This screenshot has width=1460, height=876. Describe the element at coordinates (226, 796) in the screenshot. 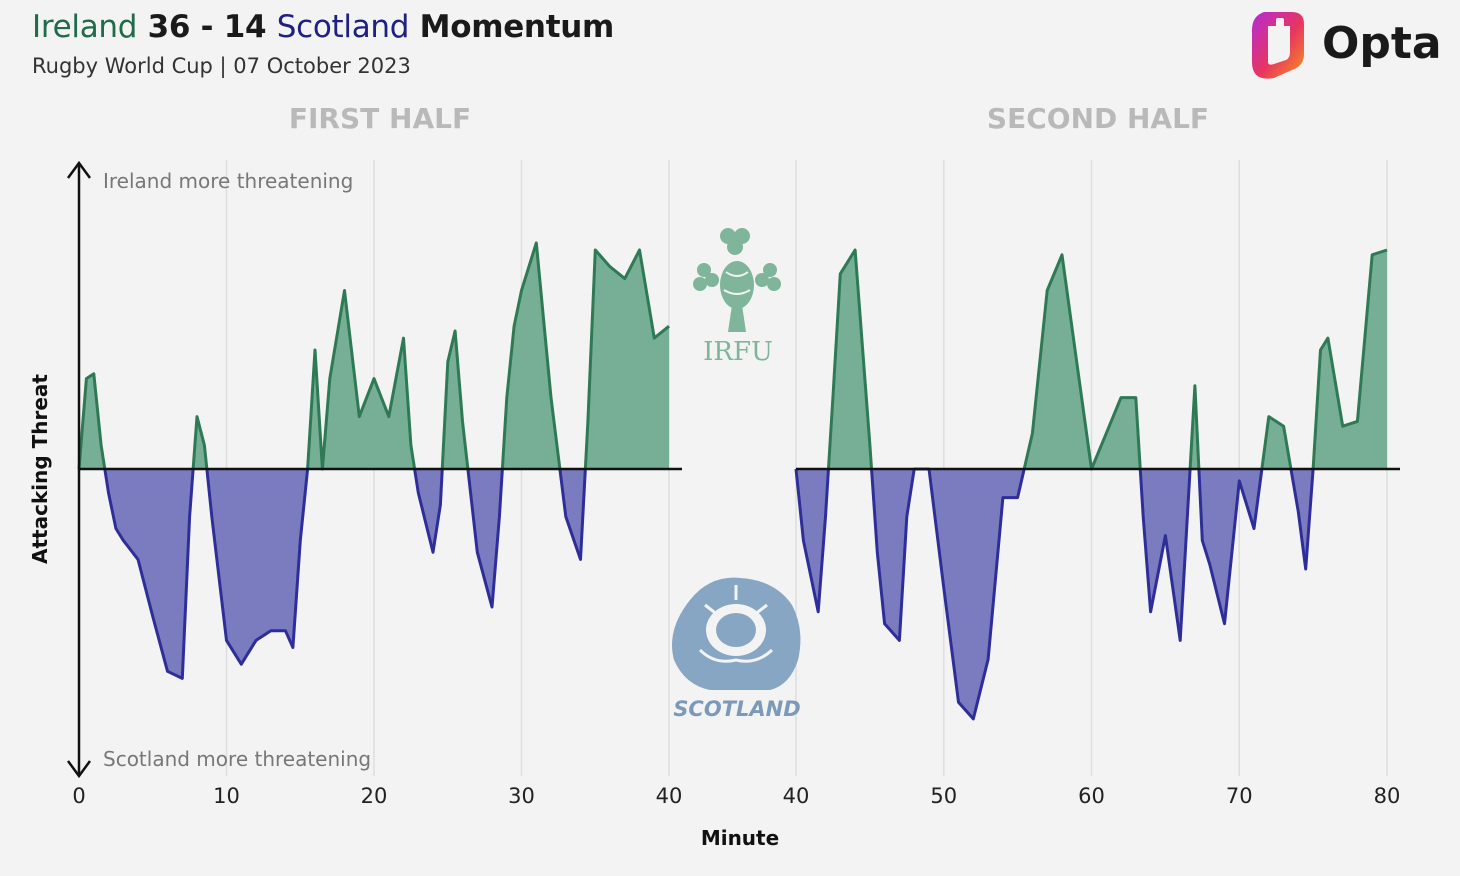

I see `x-tick-label: 10` at that location.